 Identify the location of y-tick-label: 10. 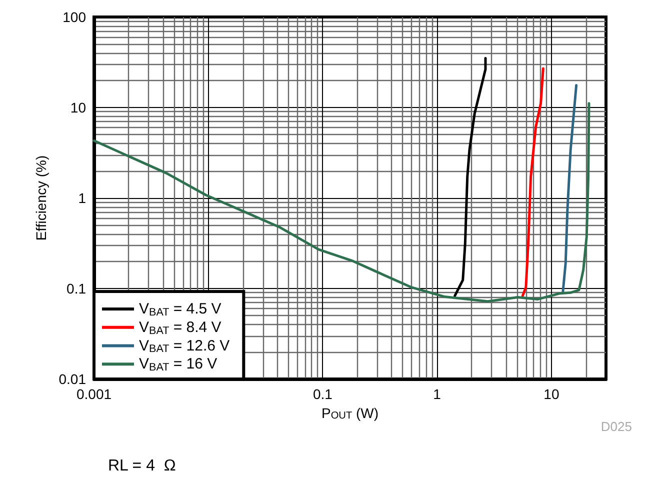
(78, 108).